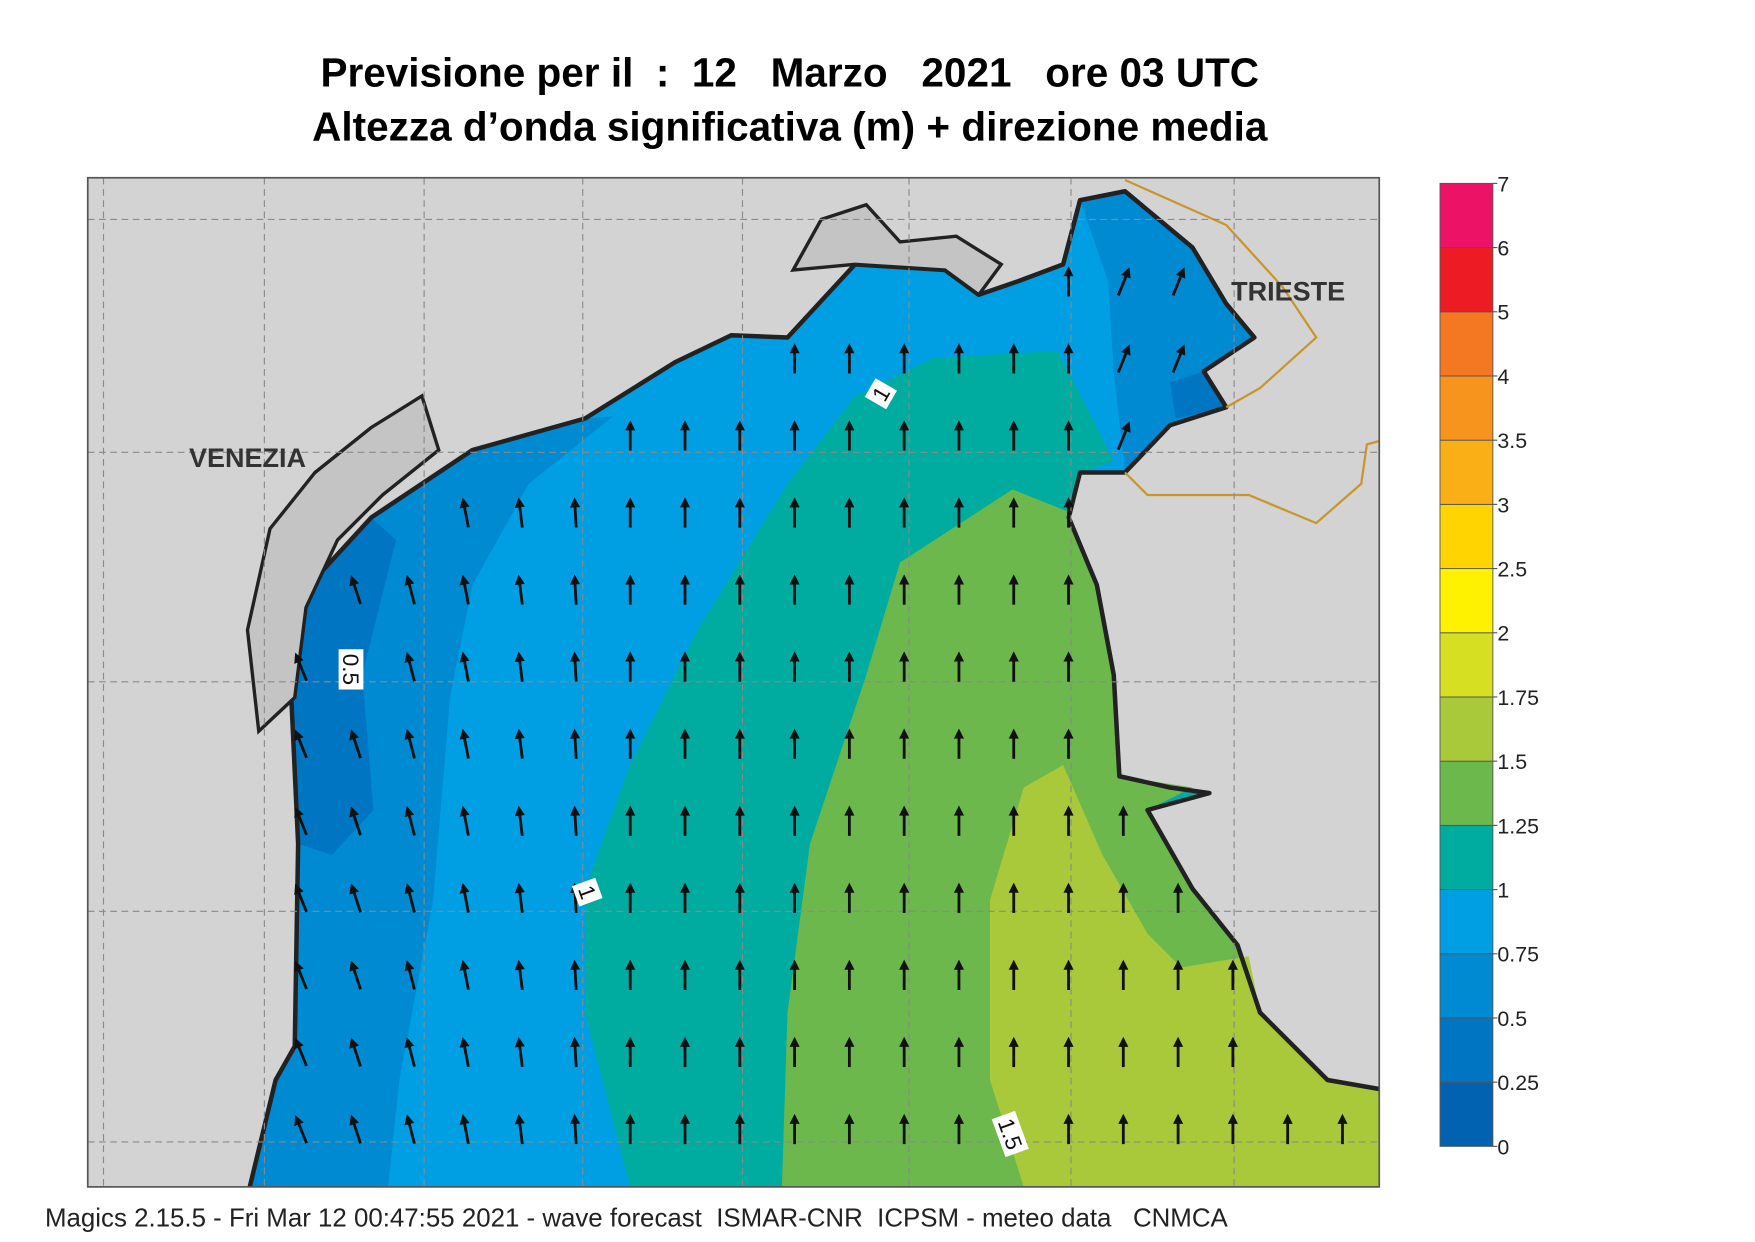 Image resolution: width=1755 pixels, height=1242 pixels. I want to click on colorbar: 0 0.25 0.5 0.75 1 1.25 1.5 1.75 2 2.5 3 3.5 4 5 6 7, so click(1489, 665).